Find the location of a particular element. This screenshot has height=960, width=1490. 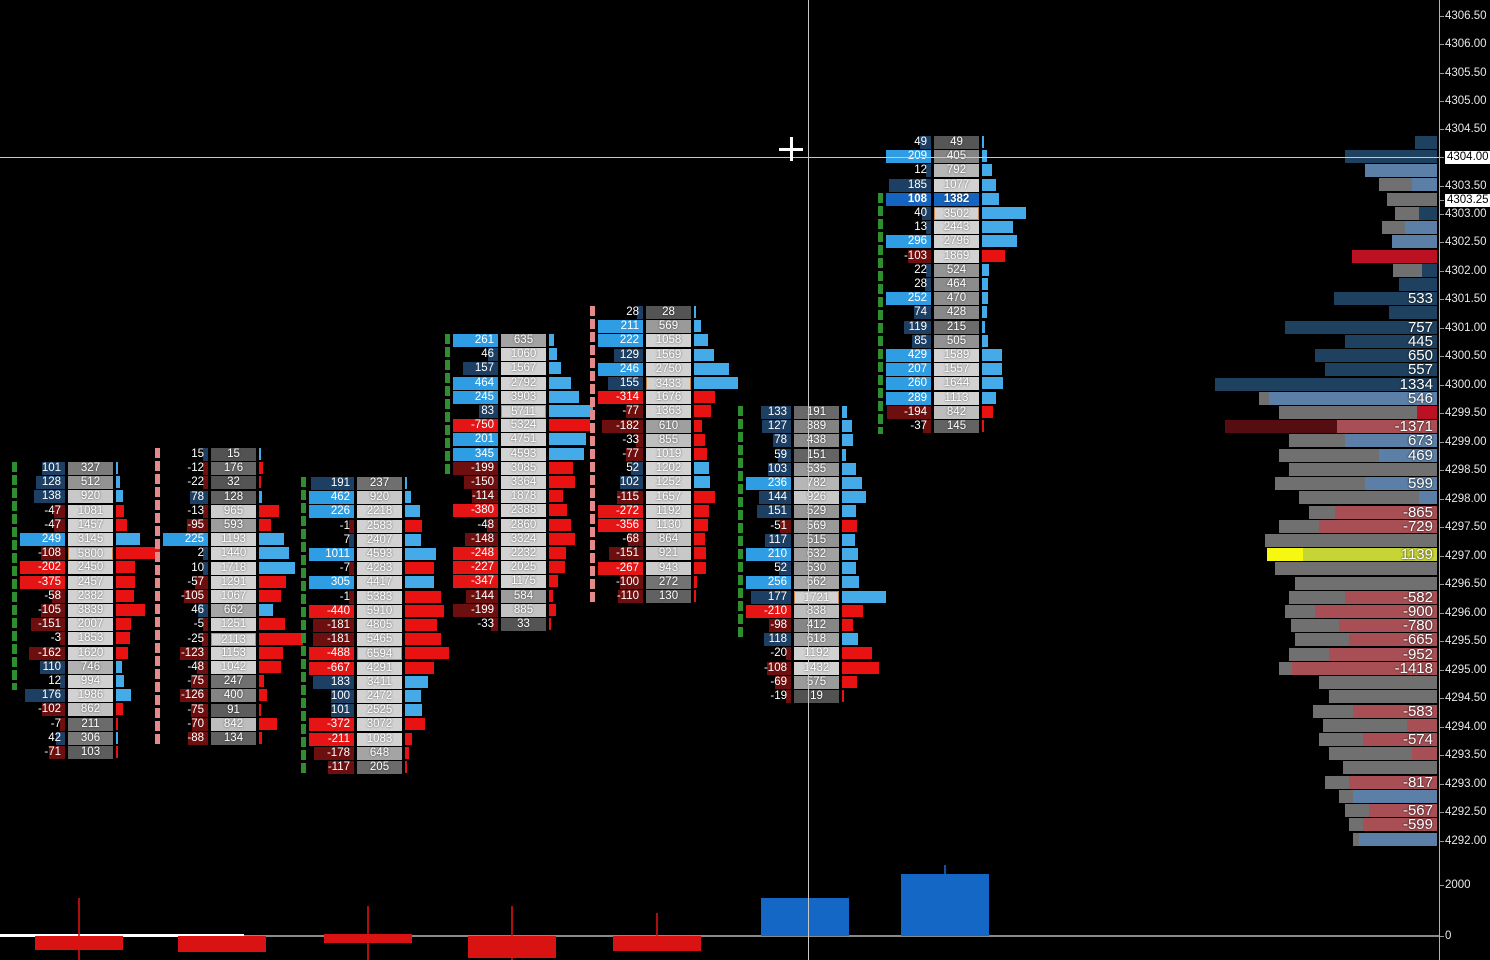

footprint-delta-cell: -48 is located at coordinates (185, 667).